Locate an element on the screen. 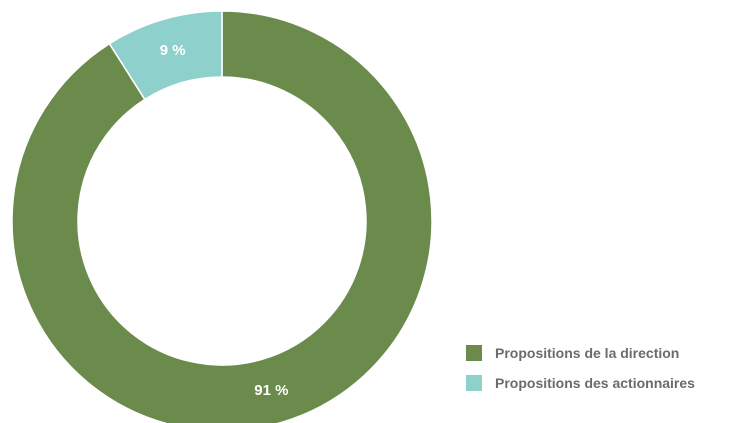 This screenshot has width=735, height=423. slice-label-direction: 91 % is located at coordinates (271, 390).